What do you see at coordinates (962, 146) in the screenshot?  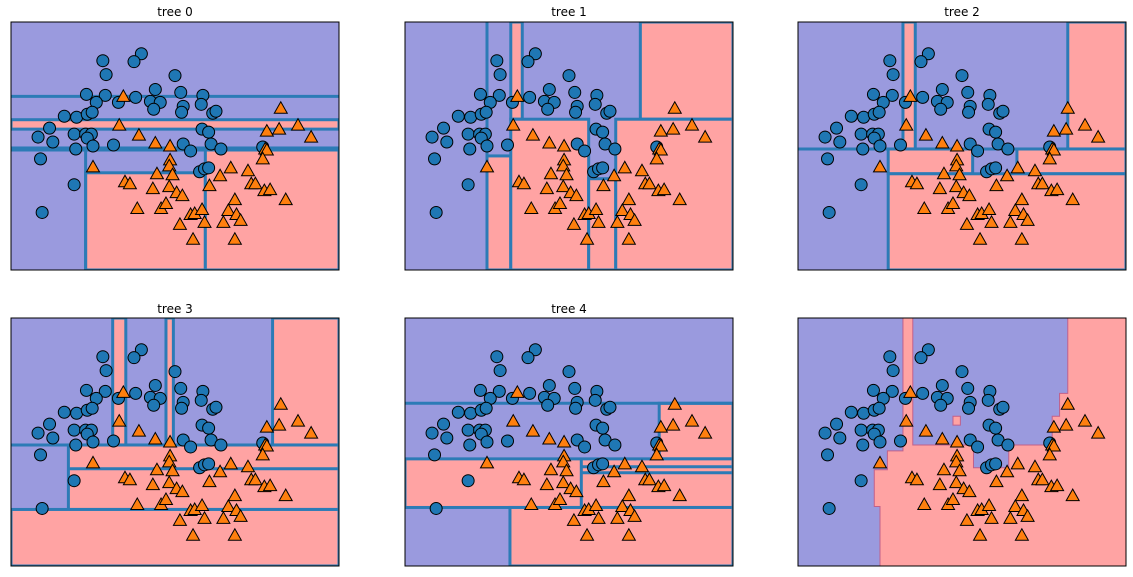 I see `axes-frame` at bounding box center [962, 146].